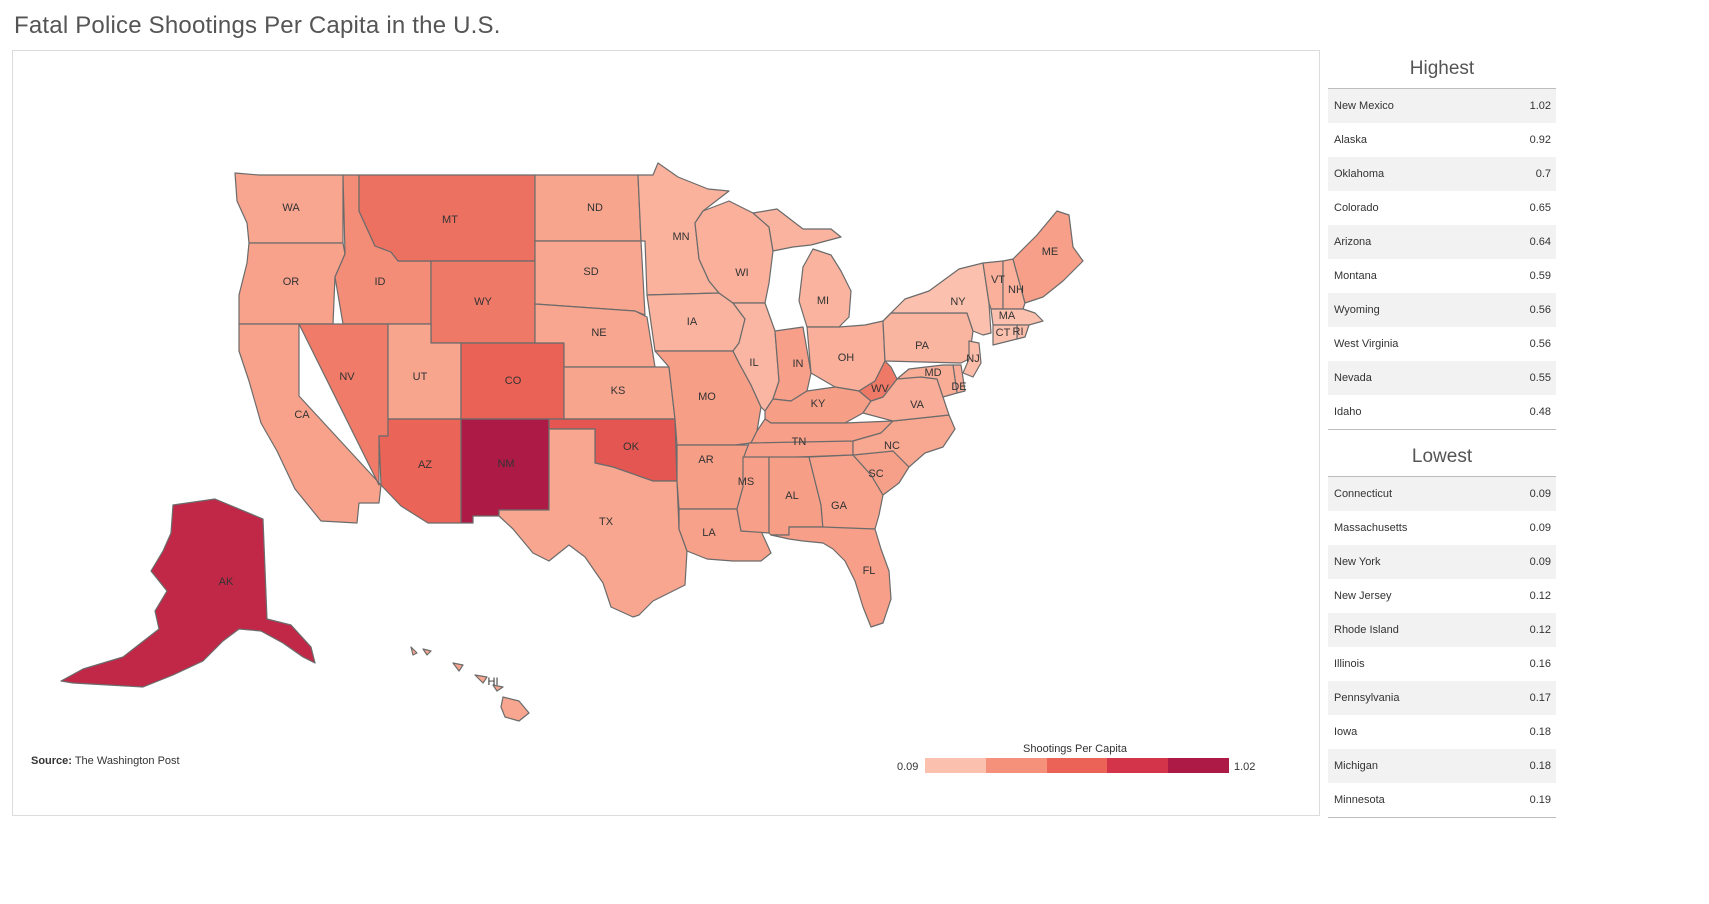  Describe the element at coordinates (1359, 800) in the screenshot. I see `state-name: Minnesota` at that location.